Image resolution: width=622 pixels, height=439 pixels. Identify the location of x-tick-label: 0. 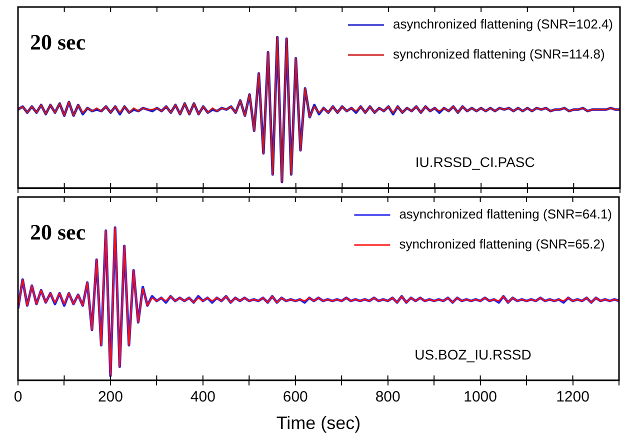
(18, 397).